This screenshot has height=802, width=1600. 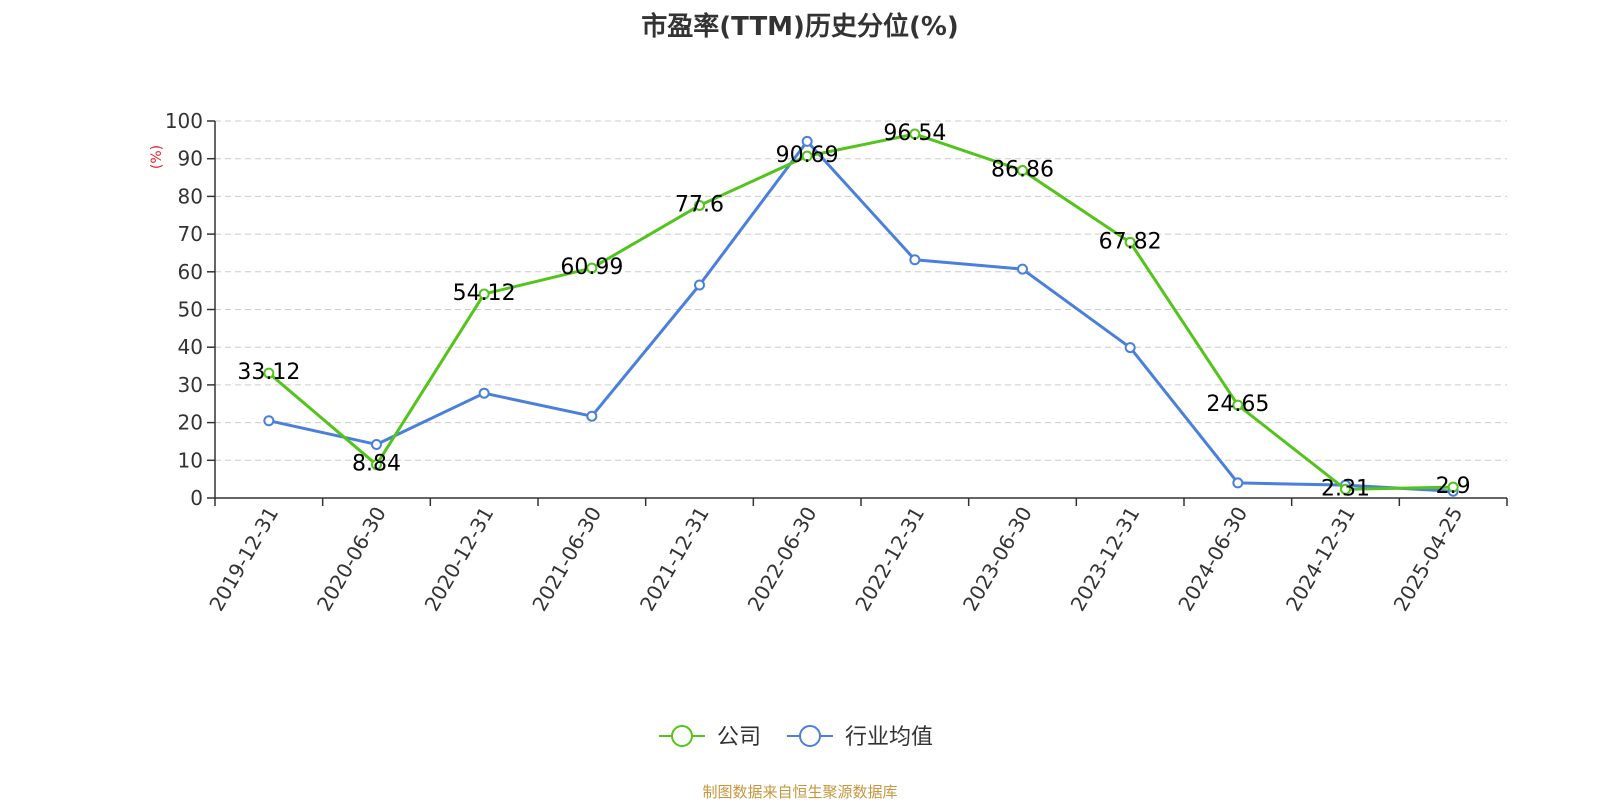 What do you see at coordinates (459, 559) in the screenshot?
I see `x-tick-label: 2020-12-31` at bounding box center [459, 559].